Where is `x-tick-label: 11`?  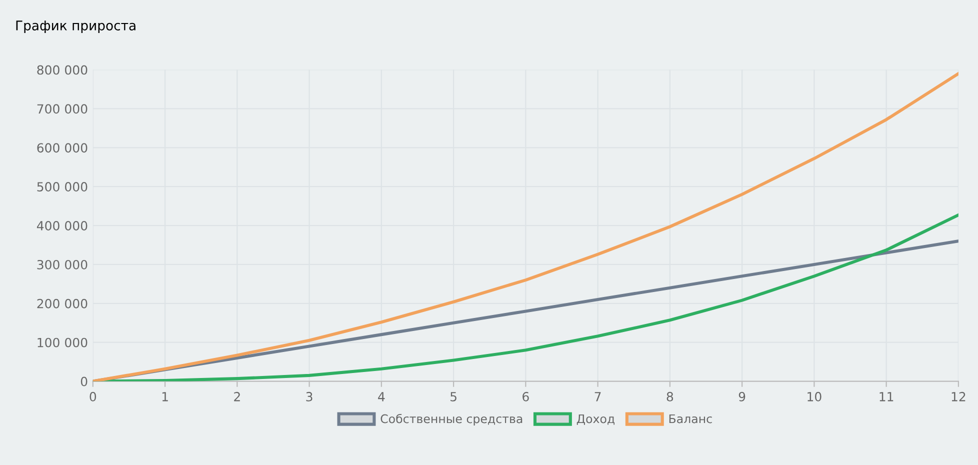 x-tick-label: 11 is located at coordinates (887, 397).